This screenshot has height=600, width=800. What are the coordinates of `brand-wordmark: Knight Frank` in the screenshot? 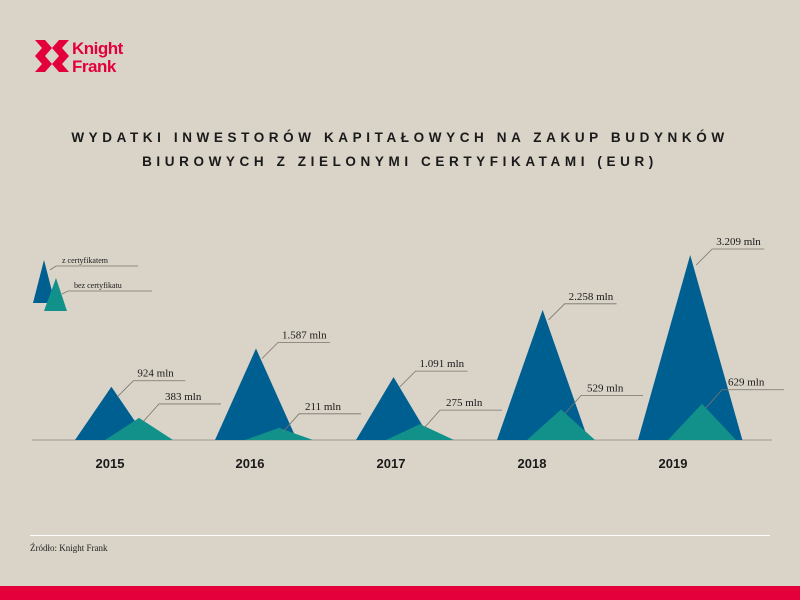 It's located at (97, 58).